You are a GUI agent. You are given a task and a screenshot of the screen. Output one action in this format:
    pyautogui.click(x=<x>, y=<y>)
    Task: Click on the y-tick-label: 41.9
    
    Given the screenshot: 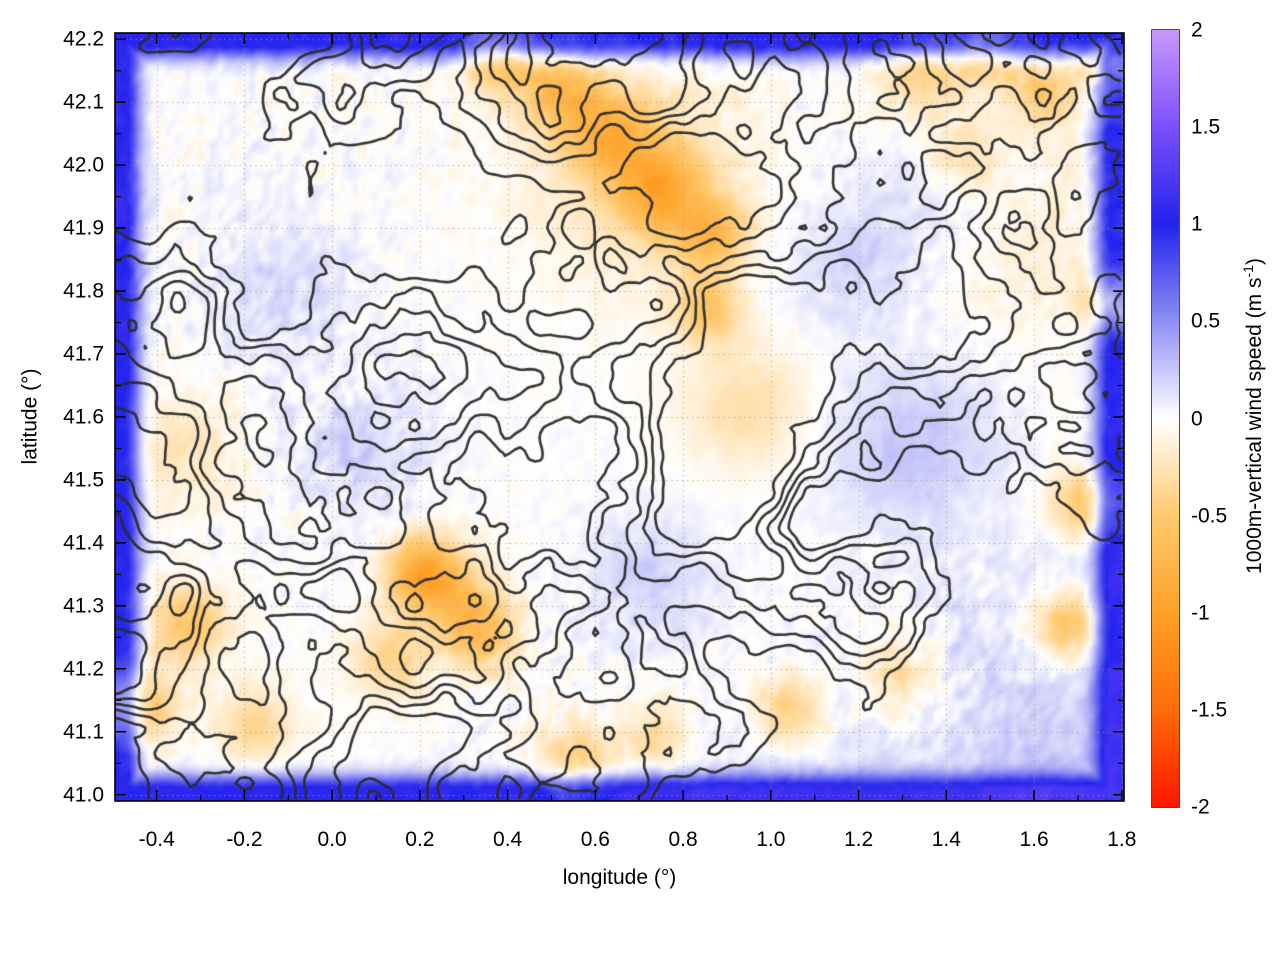 What is the action you would take?
    pyautogui.click(x=83, y=228)
    